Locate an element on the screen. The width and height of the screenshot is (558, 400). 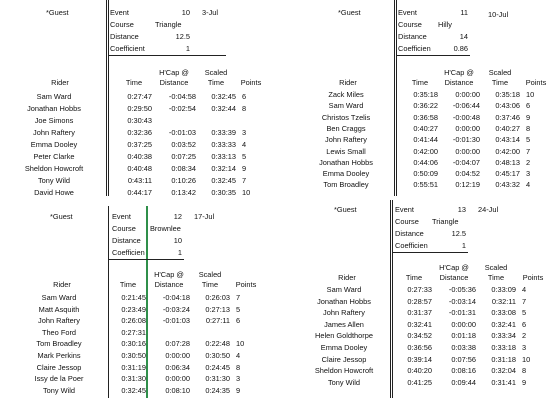
scaled-time: 0:33:34 is located at coordinates (503, 336).